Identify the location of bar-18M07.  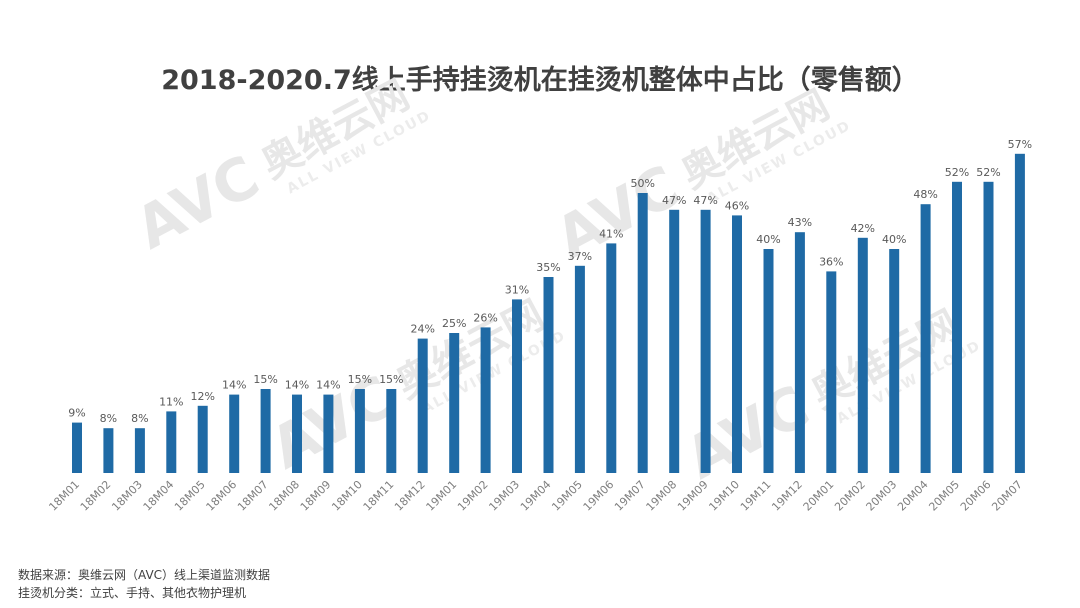
(265, 431).